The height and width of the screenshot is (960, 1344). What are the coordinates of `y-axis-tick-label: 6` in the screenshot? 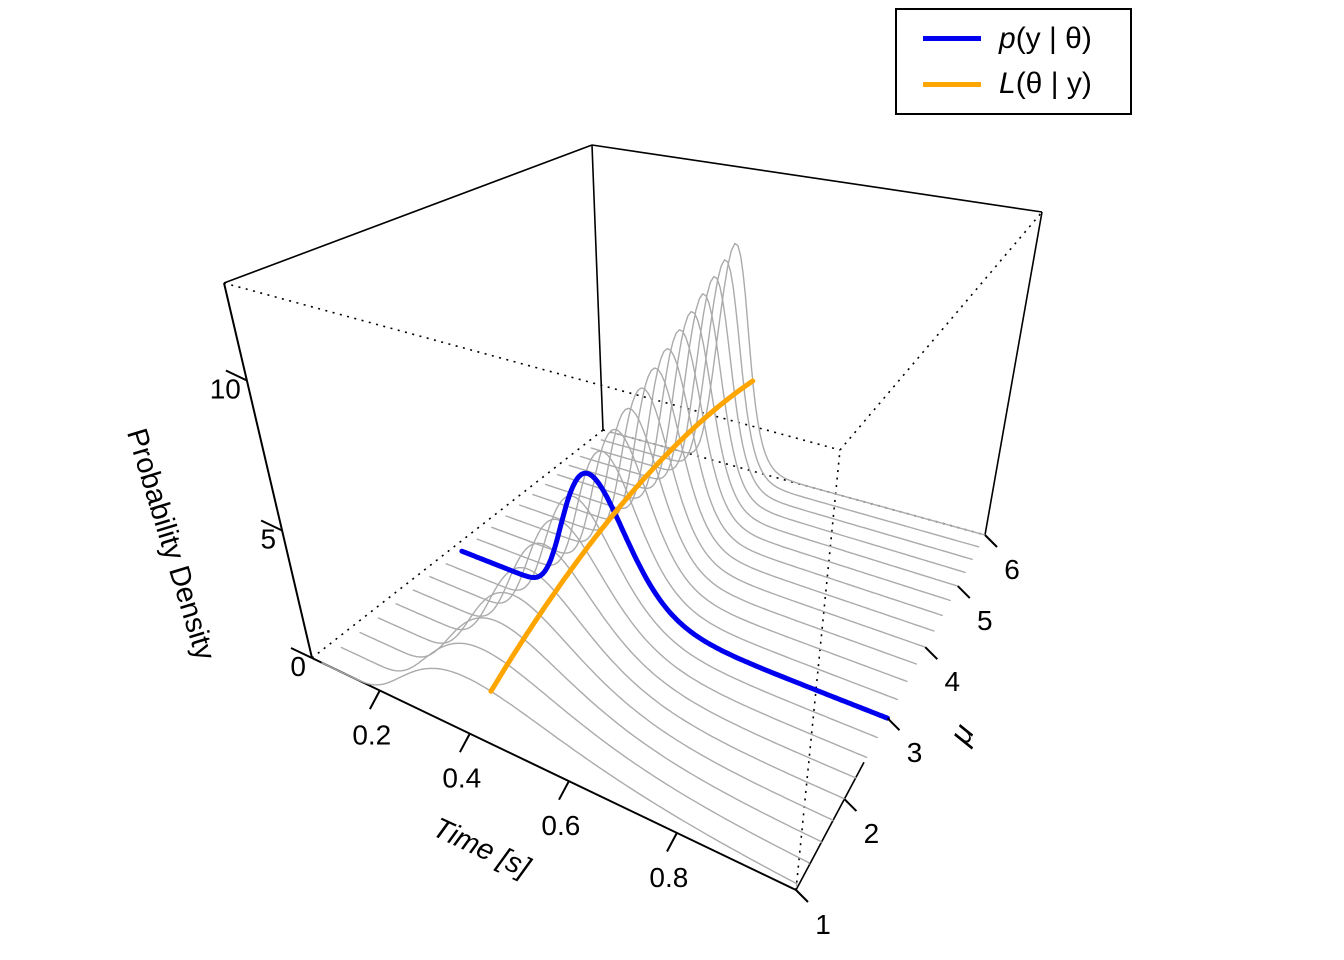 It's located at (1012, 569).